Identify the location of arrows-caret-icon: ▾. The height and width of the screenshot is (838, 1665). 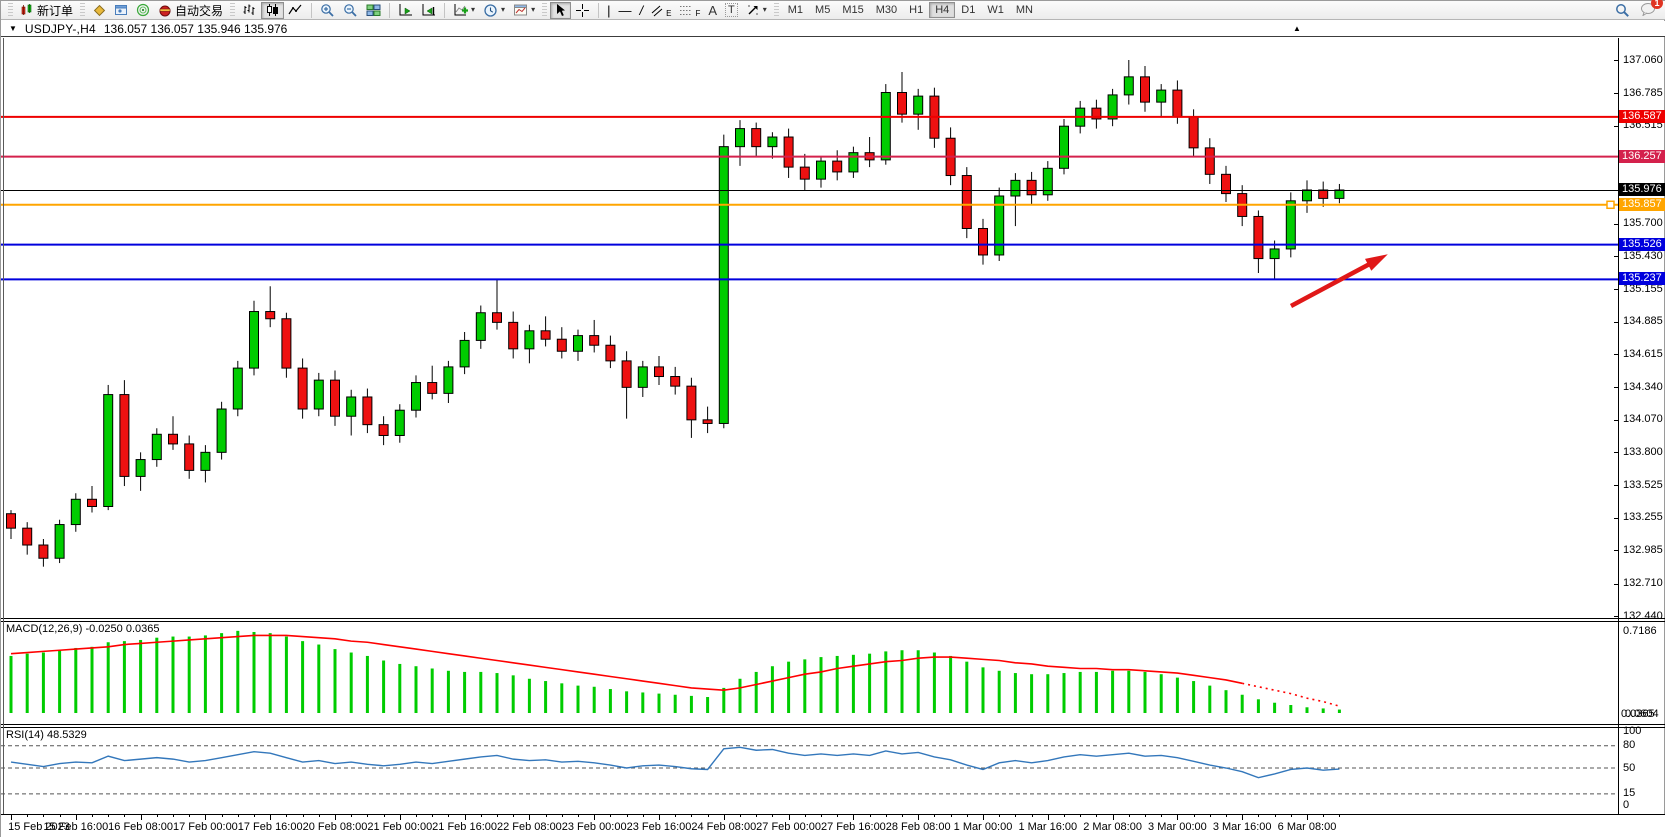
(764, 9).